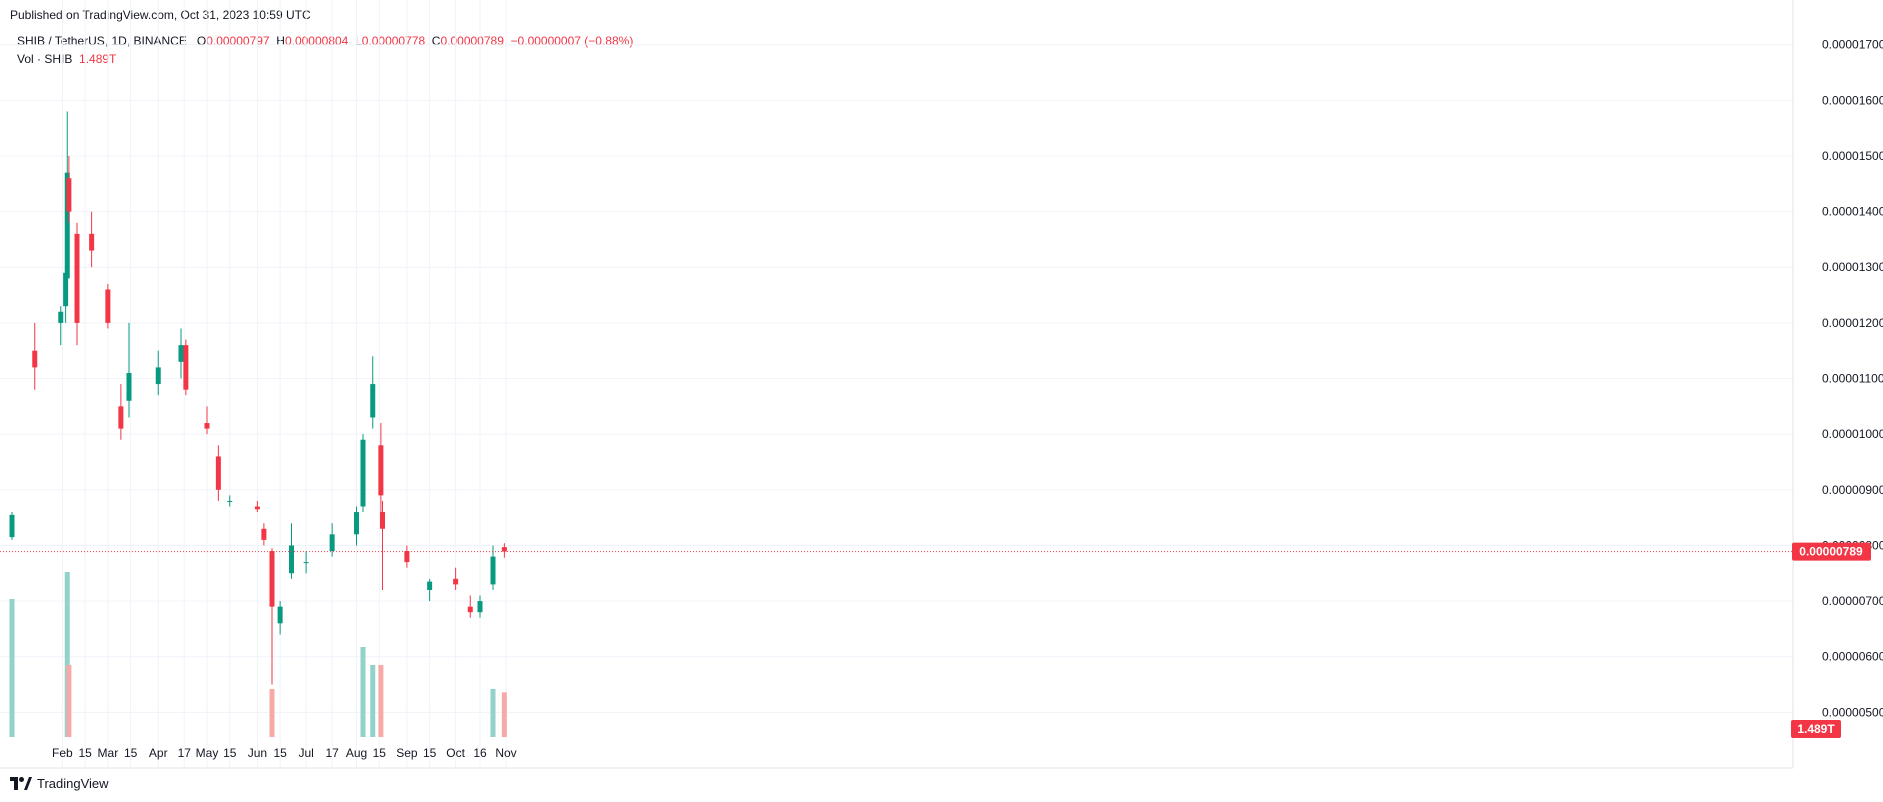 The height and width of the screenshot is (802, 1883). What do you see at coordinates (257, 753) in the screenshot?
I see `x-tick-label: Jun` at bounding box center [257, 753].